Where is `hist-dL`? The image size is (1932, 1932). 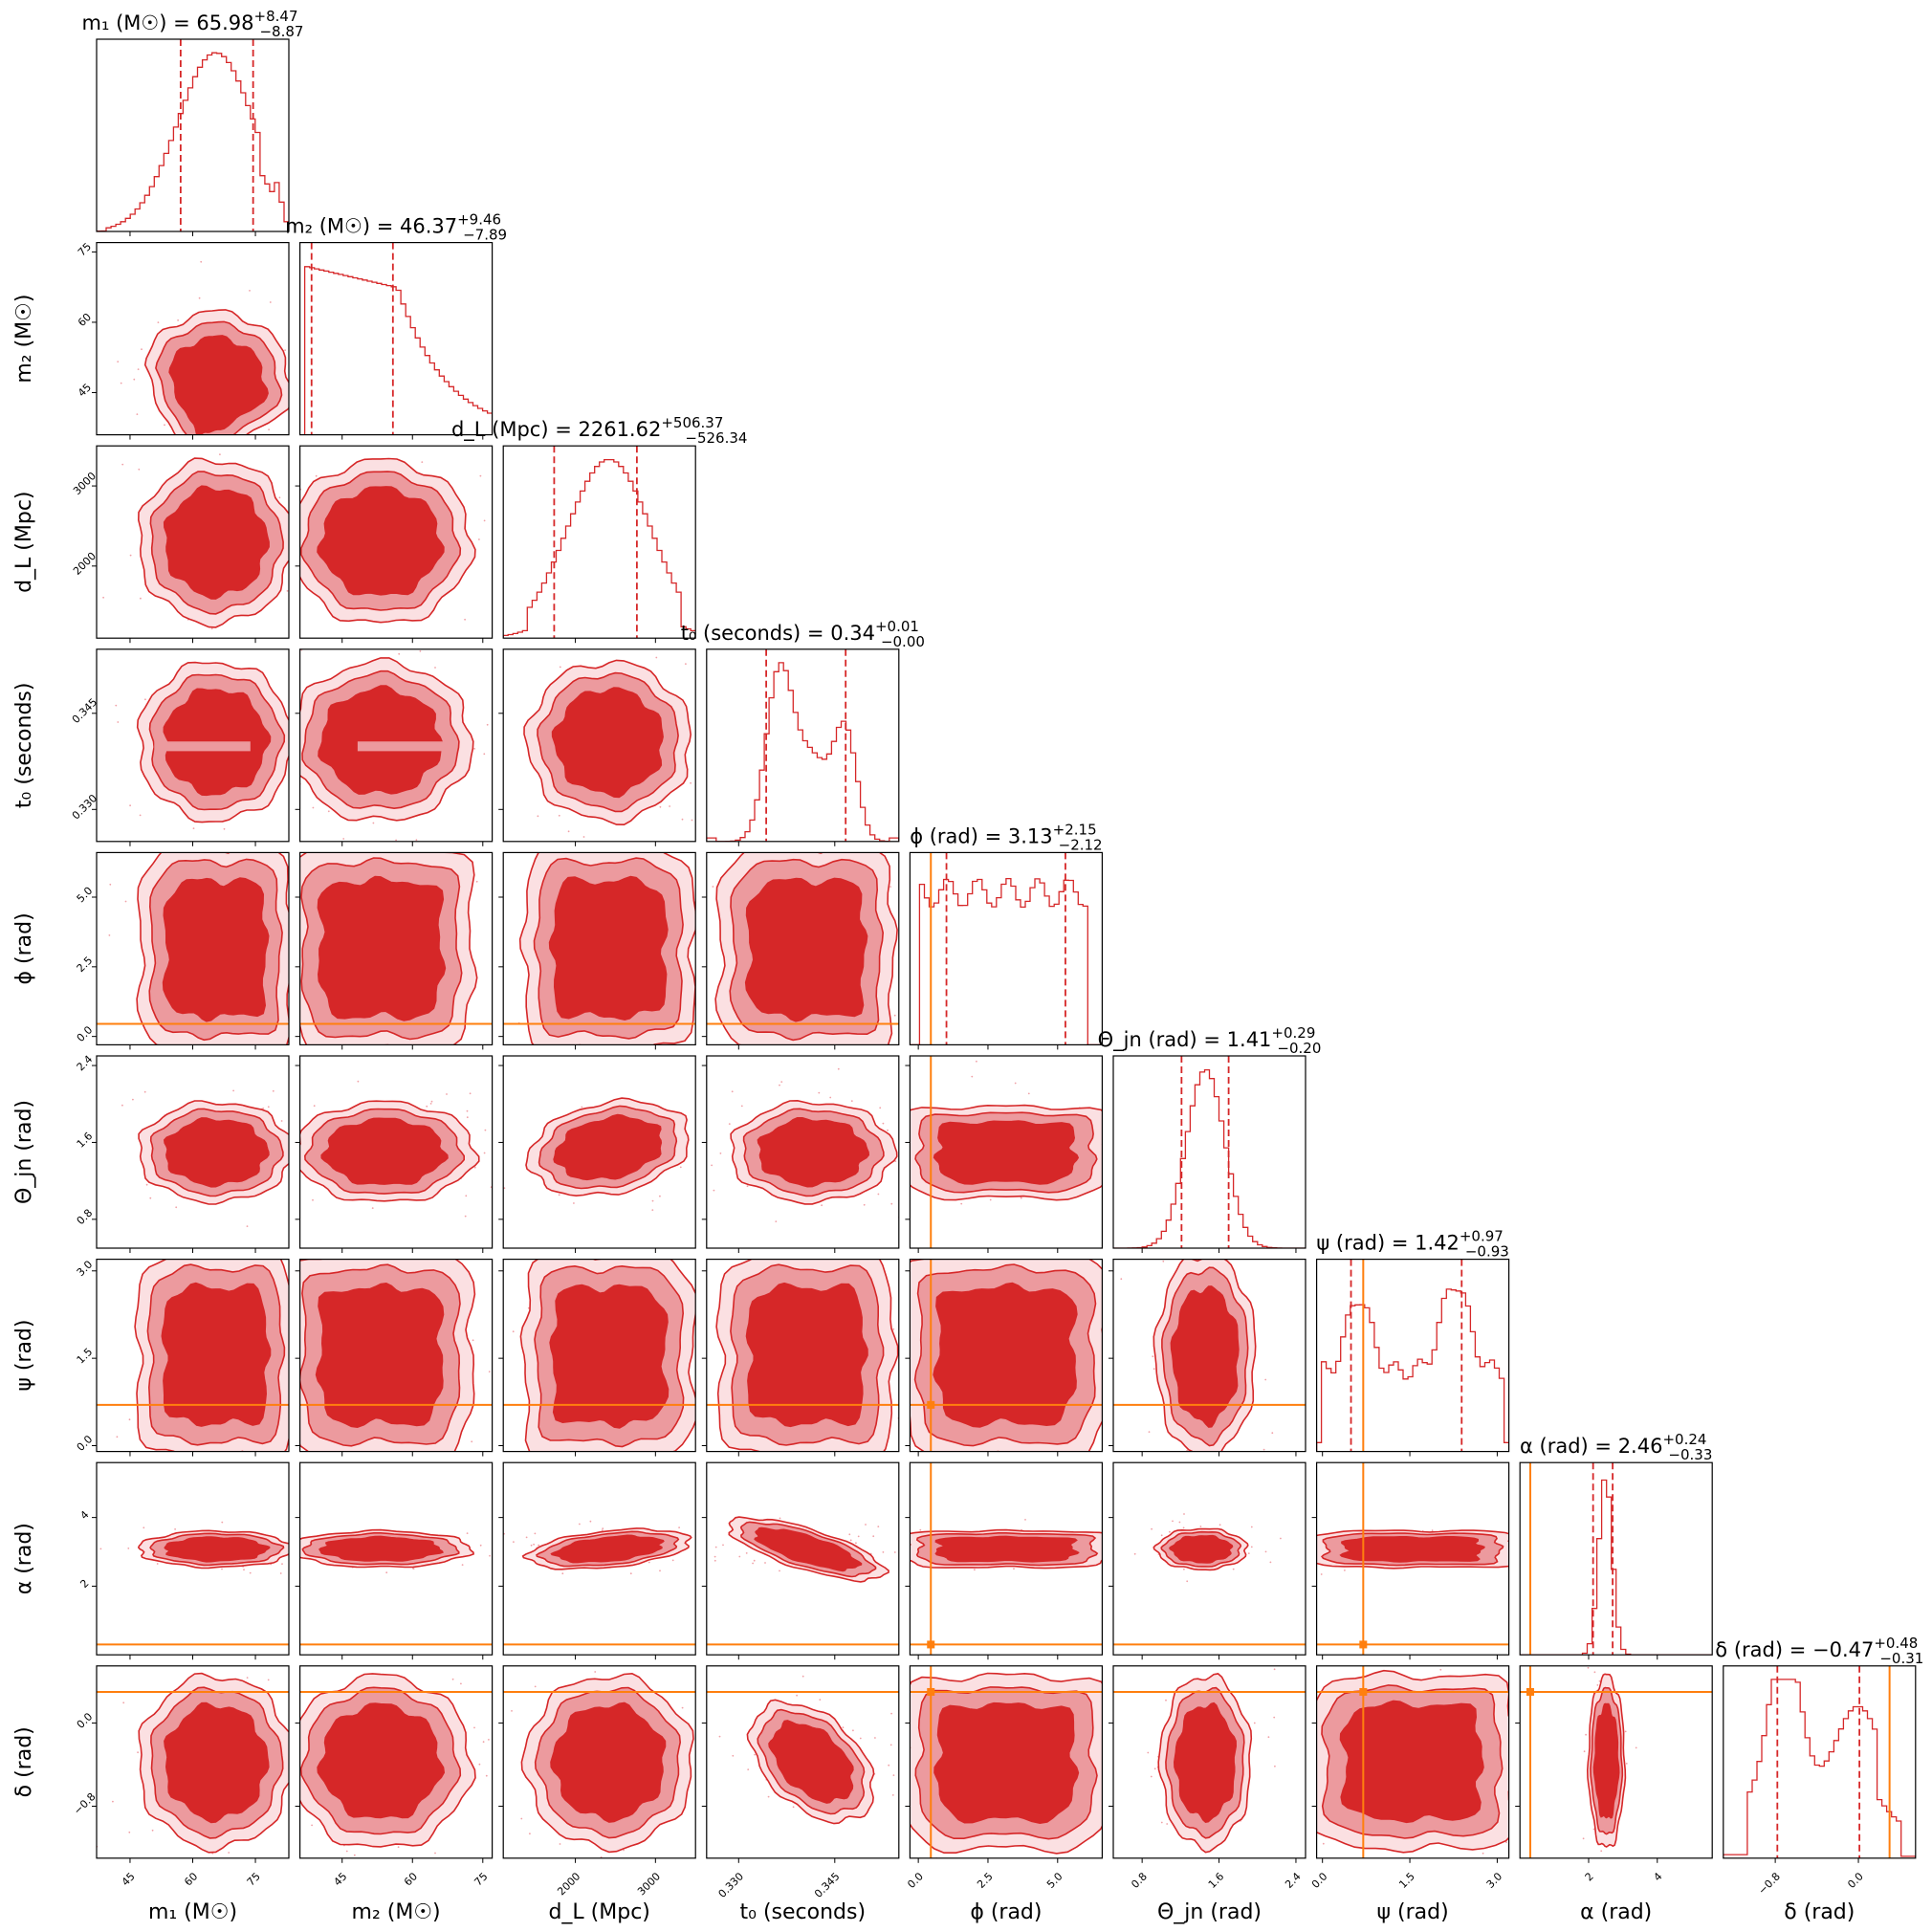 hist-dL is located at coordinates (599, 542).